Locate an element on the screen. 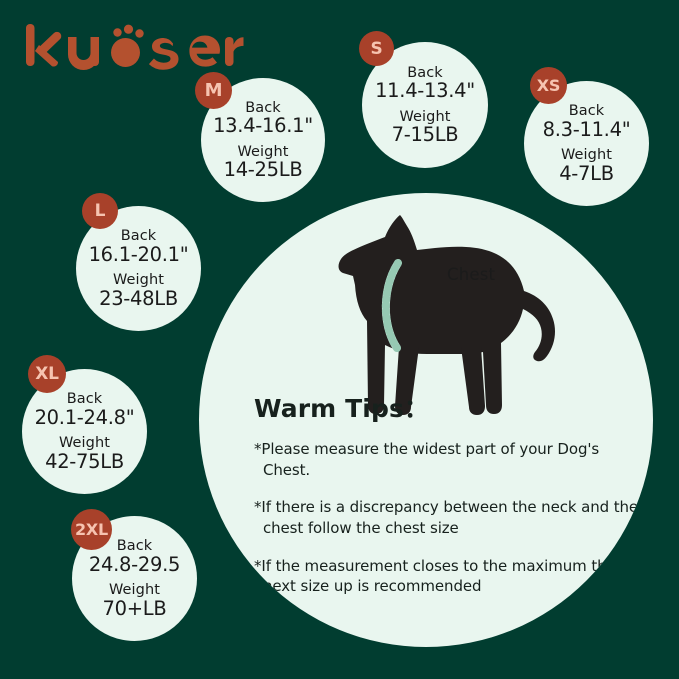  back-value-m: 13.4-16.1" is located at coordinates (263, 125).